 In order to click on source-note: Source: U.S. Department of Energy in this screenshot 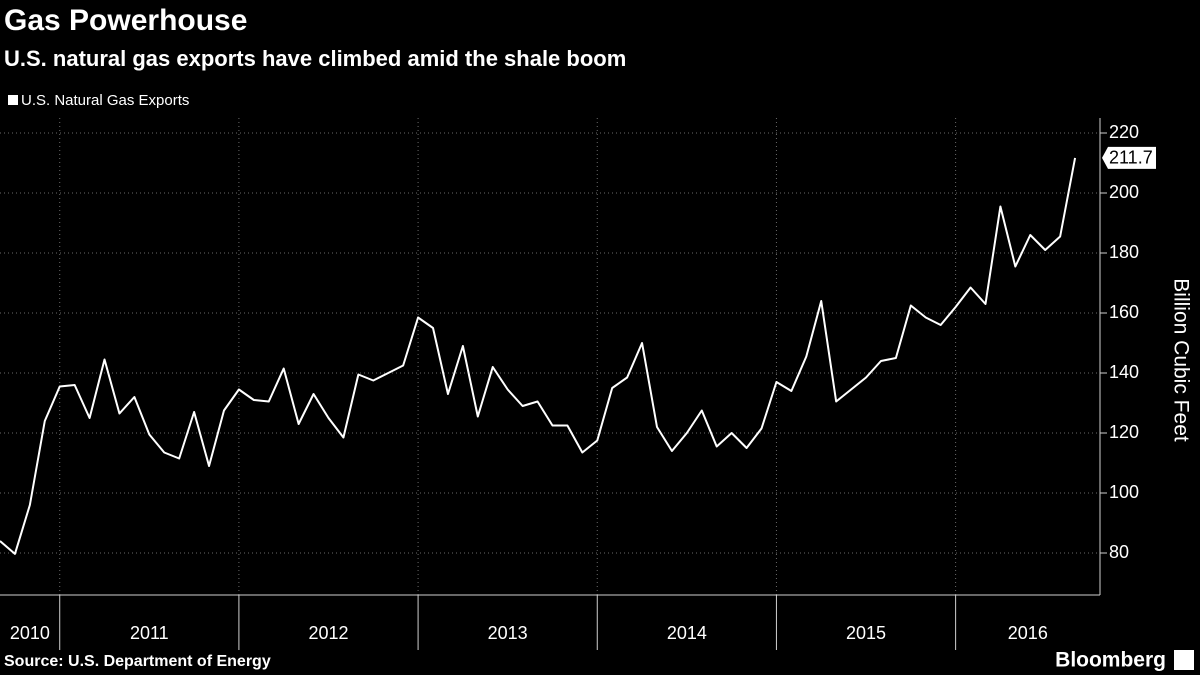, I will do `click(137, 661)`.